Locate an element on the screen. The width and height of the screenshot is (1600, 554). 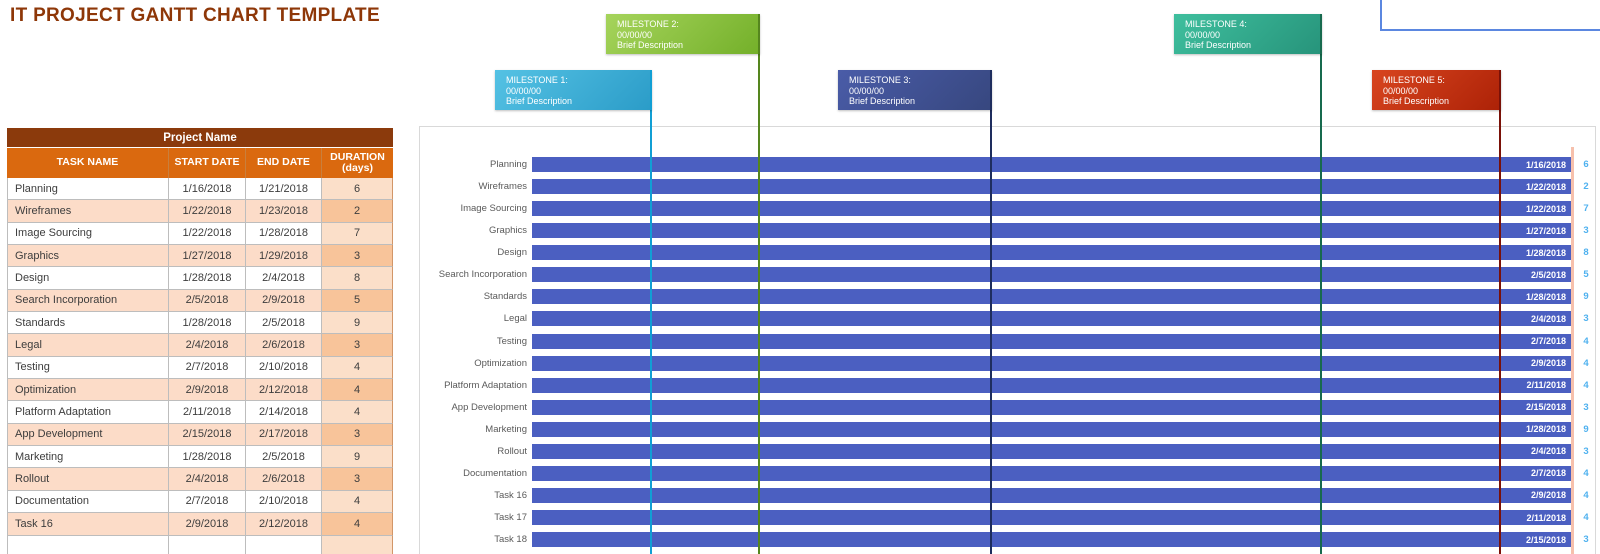
task-name-cell: Platform Adaptation is located at coordinates (88, 412).